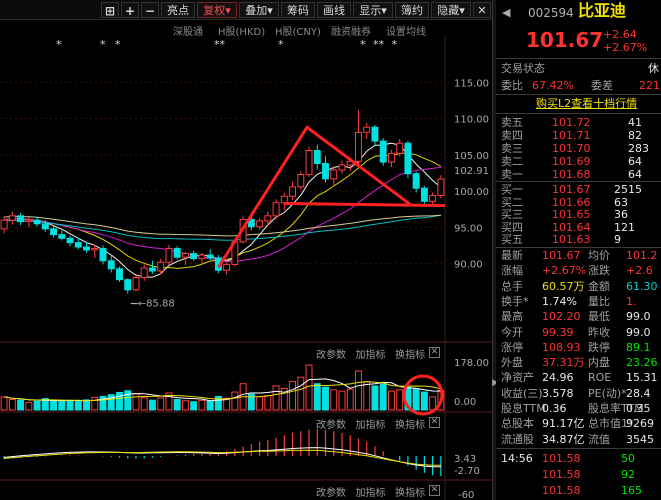  What do you see at coordinates (298, 32) in the screenshot?
I see `sublink-h-share-cny: H股(CNY)` at bounding box center [298, 32].